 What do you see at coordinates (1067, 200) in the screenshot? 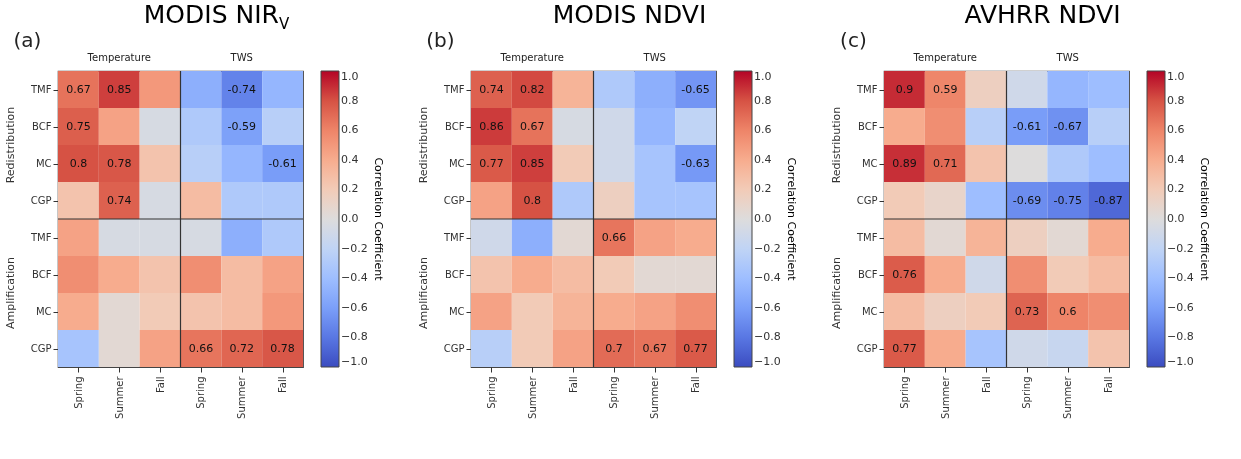
I see `data-label: -0.75` at bounding box center [1067, 200].